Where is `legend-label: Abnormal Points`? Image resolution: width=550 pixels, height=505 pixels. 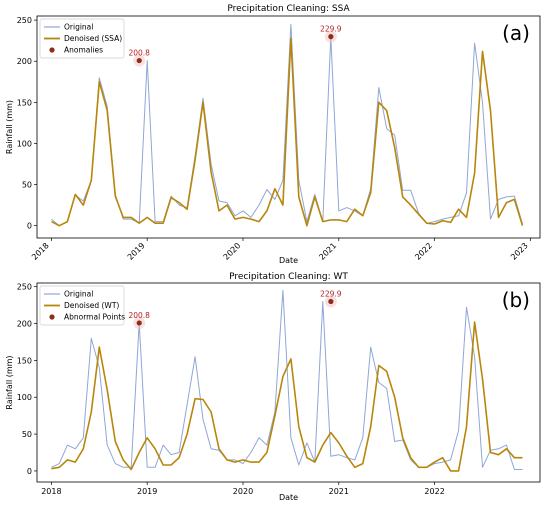
legend-label: Abnormal Points is located at coordinates (94, 317).